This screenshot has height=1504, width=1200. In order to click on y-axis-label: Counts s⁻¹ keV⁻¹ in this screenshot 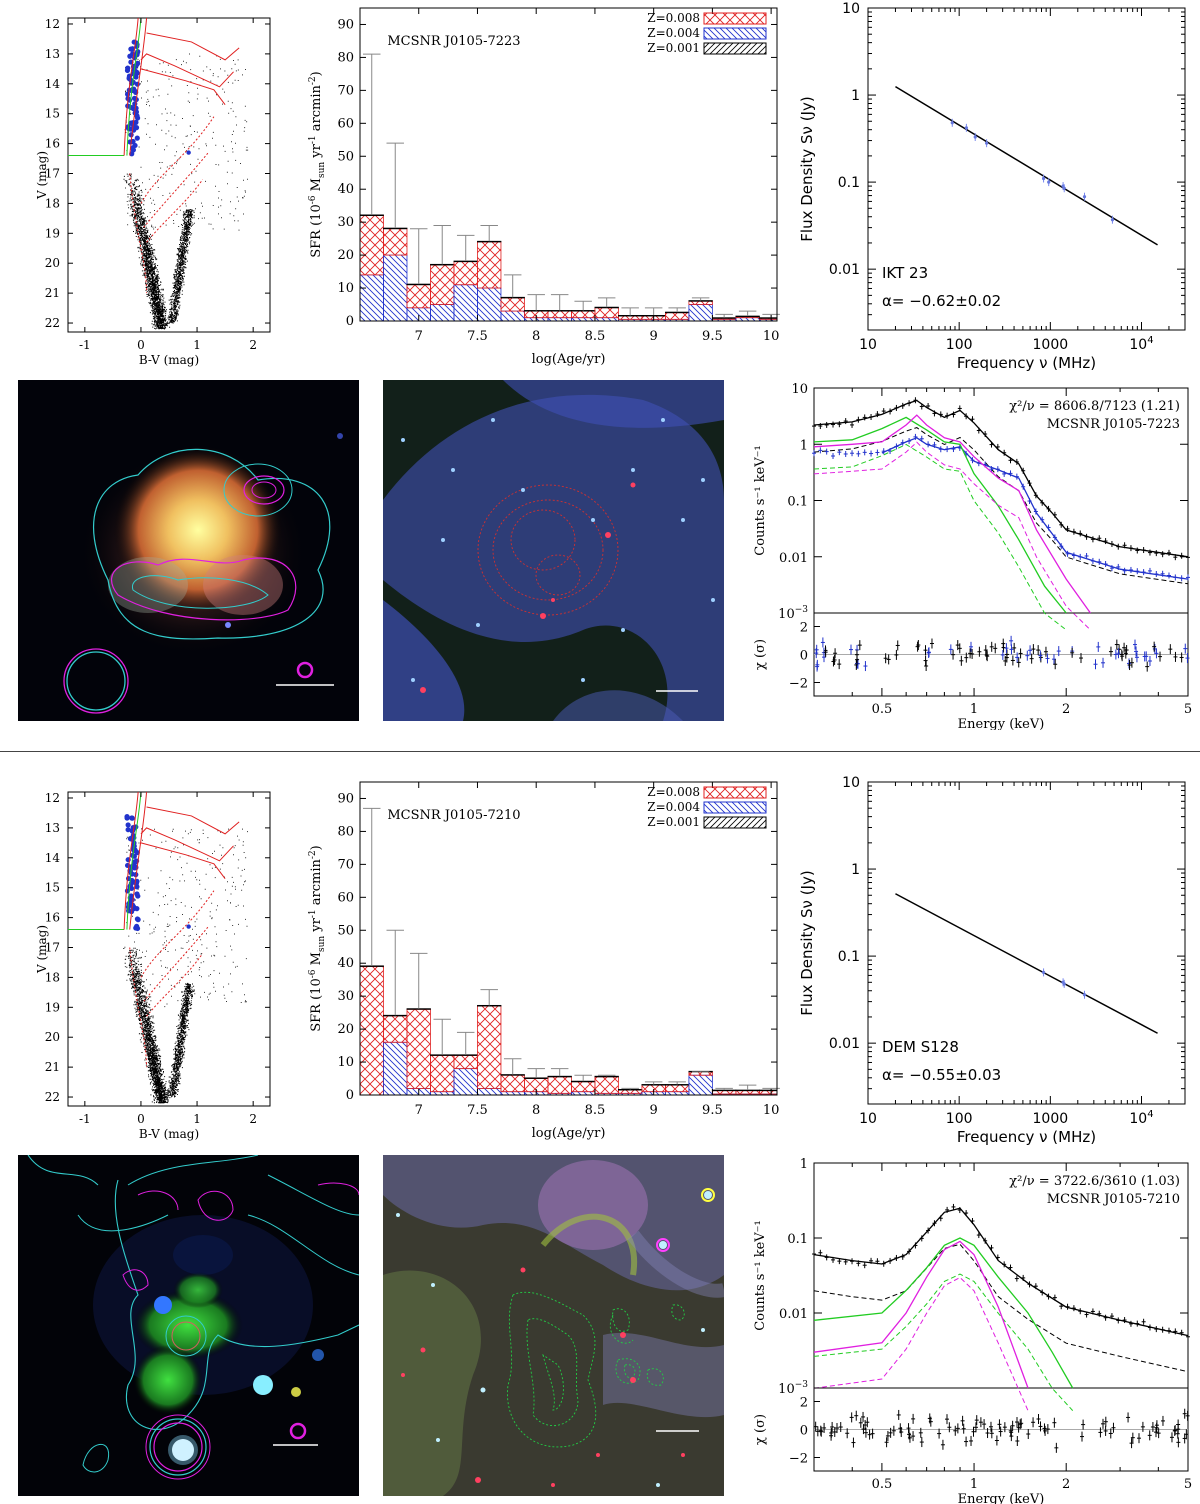, I will do `click(760, 1275)`.